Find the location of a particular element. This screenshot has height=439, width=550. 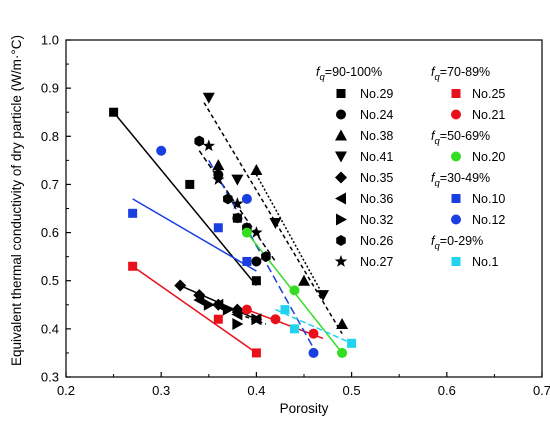

legend-group-header: fq=50-69% is located at coordinates (460, 138).